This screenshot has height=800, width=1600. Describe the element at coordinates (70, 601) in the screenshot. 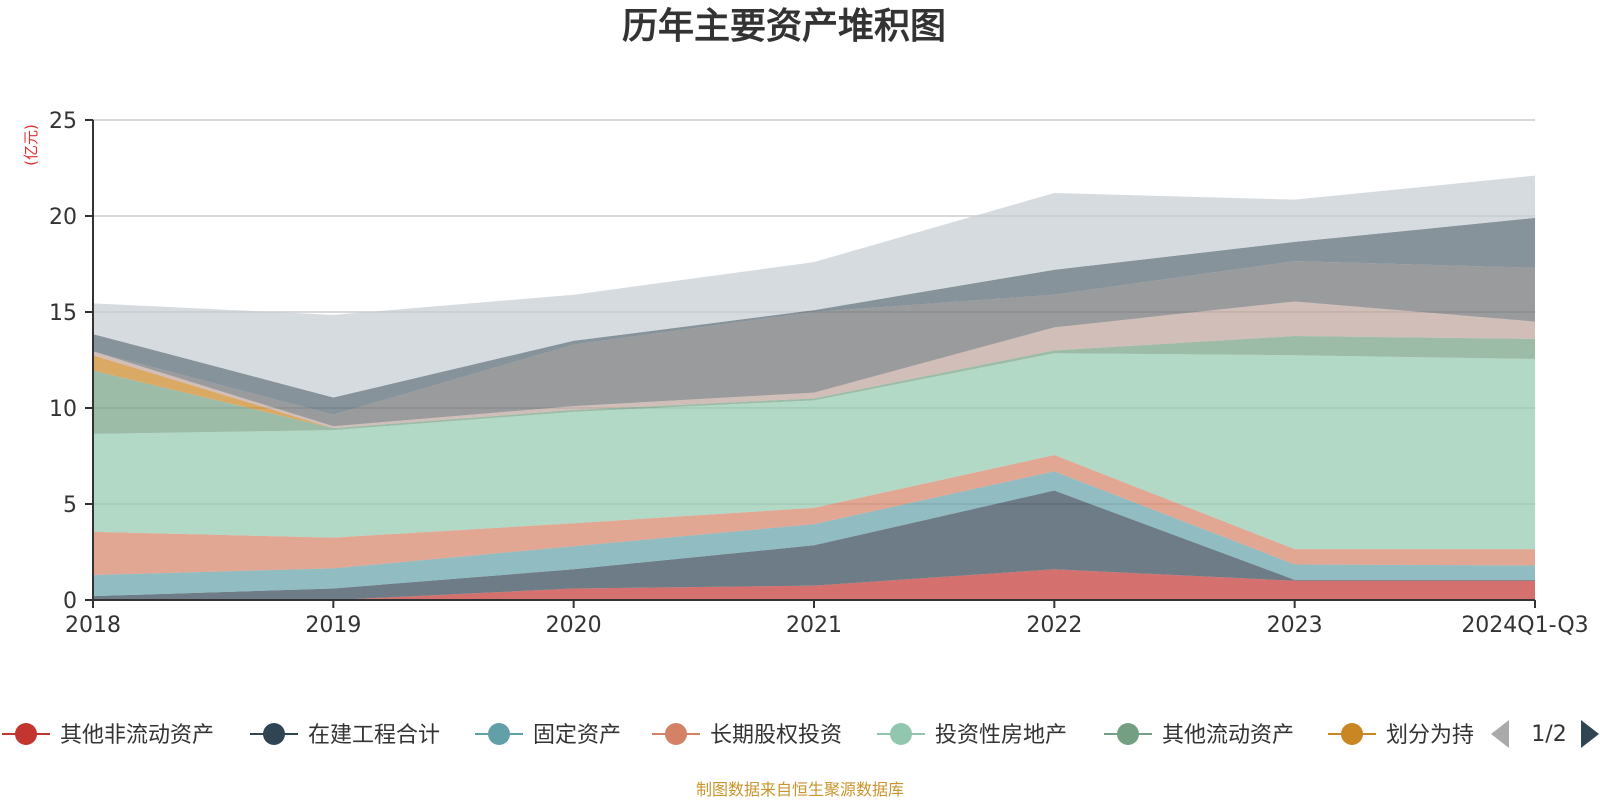

I see `y-tick-label-0: 0` at that location.